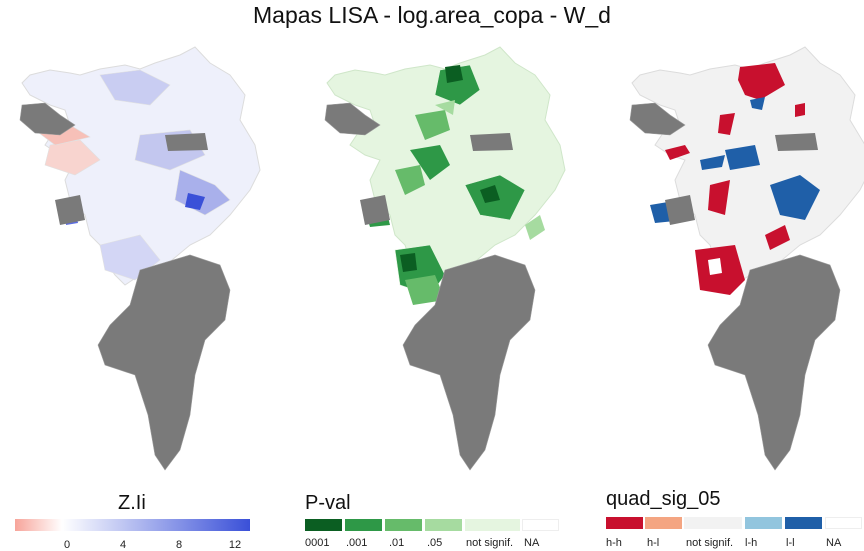  Describe the element at coordinates (663, 523) in the screenshot. I see `quad-swatch-hl` at that location.